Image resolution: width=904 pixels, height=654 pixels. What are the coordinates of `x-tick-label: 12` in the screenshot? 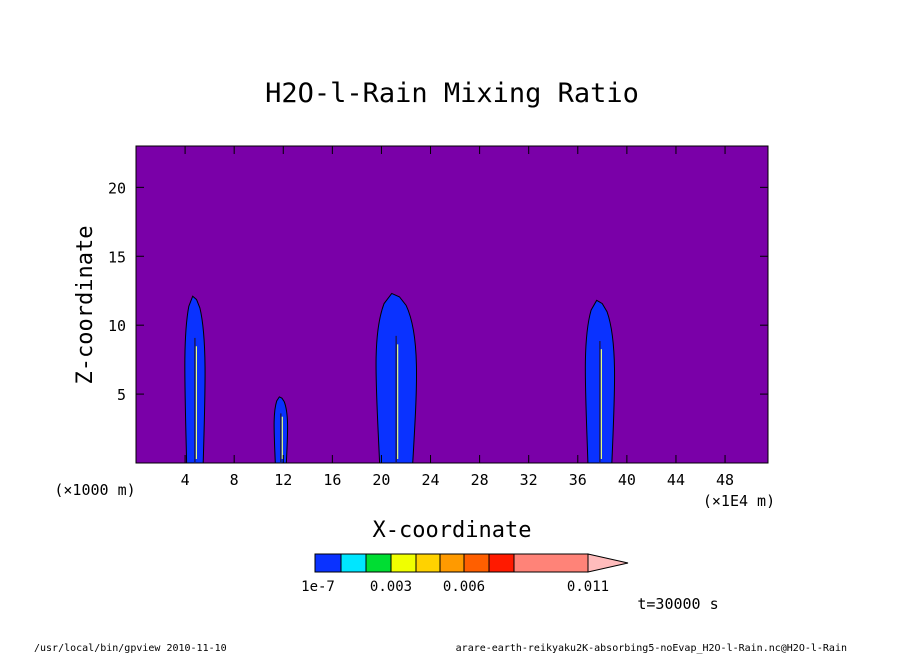 It's located at (283, 480).